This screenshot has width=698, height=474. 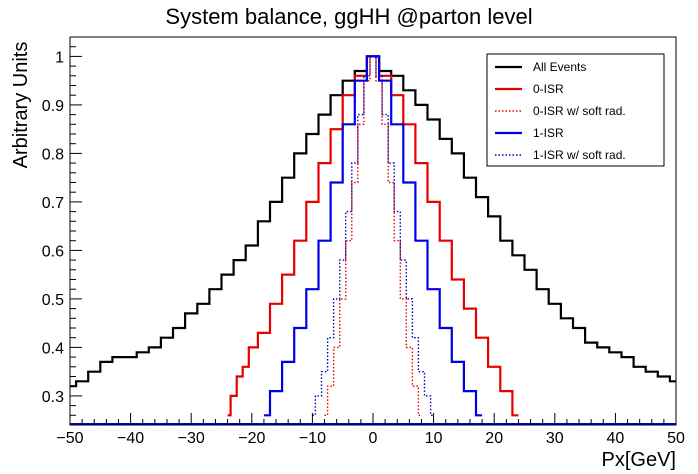 What do you see at coordinates (348, 16) in the screenshot?
I see `chart-title: System balance, ggHH @parton level` at bounding box center [348, 16].